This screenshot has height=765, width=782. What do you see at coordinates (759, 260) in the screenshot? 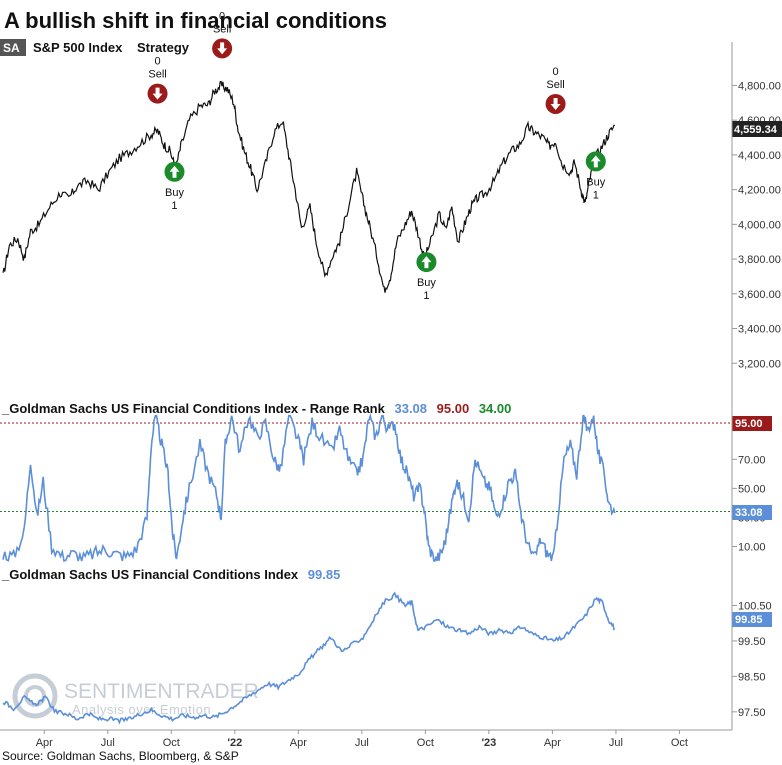
I see `price-y-tick-label: 3,800.00` at bounding box center [759, 260].